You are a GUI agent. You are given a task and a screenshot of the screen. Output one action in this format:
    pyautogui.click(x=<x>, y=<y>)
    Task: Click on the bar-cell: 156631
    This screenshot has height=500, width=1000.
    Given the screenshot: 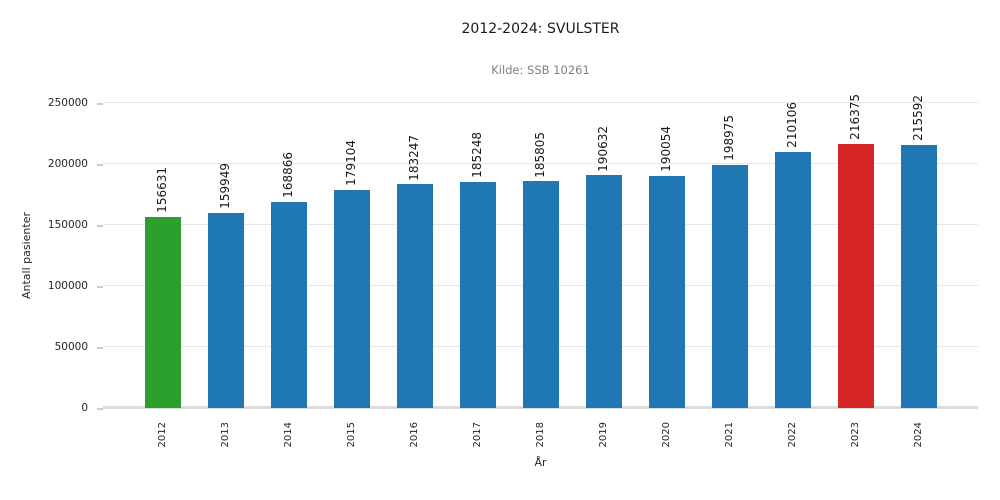 What is the action you would take?
    pyautogui.click(x=162, y=255)
    